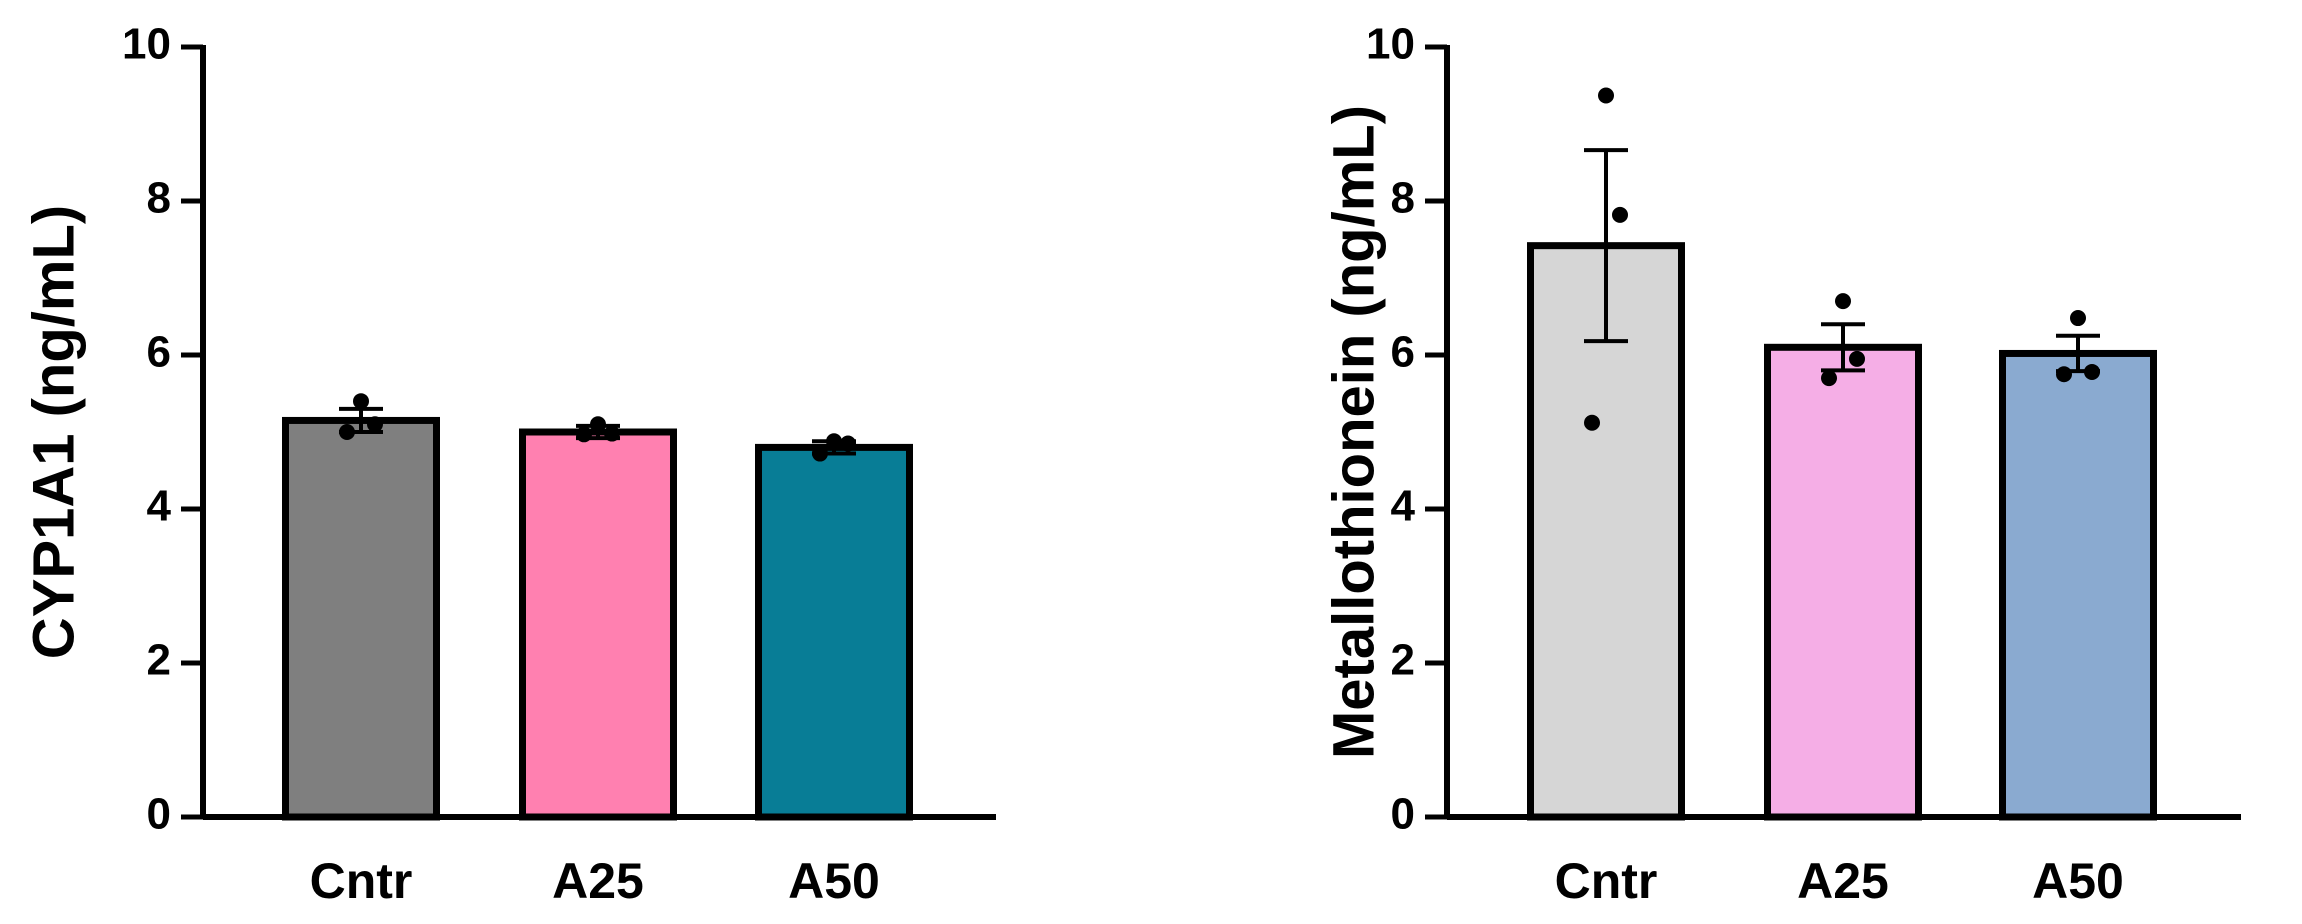 The height and width of the screenshot is (924, 2302). I want to click on y-axis-title: CYP1A1 (ng/mL), so click(53, 432).